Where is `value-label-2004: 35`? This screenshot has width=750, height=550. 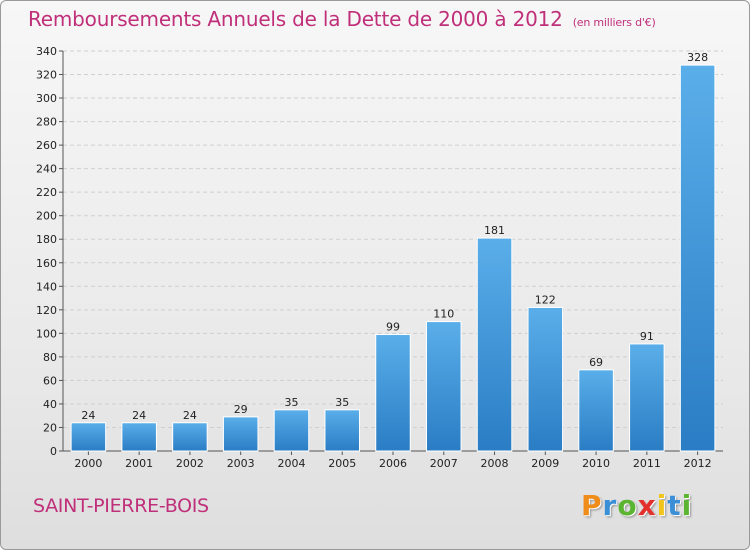 value-label-2004: 35 is located at coordinates (291, 402).